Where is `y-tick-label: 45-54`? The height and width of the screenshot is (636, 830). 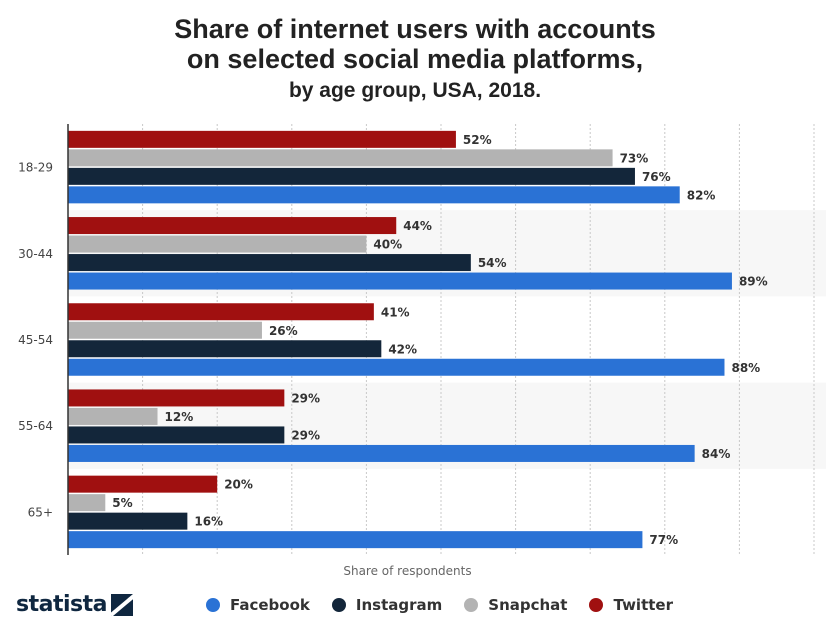
y-tick-label: 45-54 is located at coordinates (35, 340).